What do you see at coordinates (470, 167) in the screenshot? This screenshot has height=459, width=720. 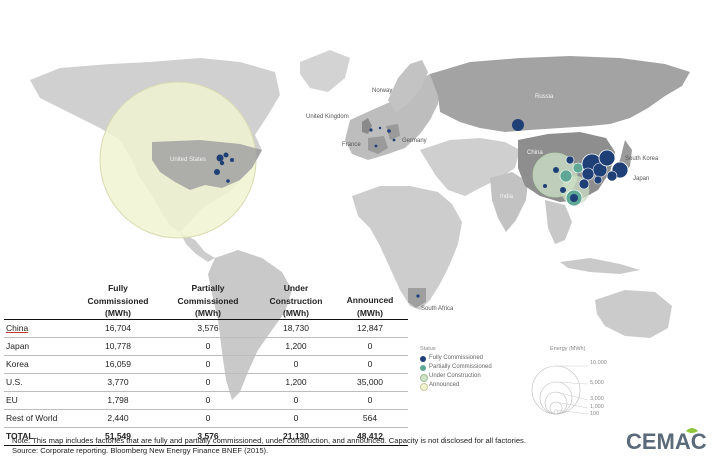 I see `middle-east-shape` at bounding box center [470, 167].